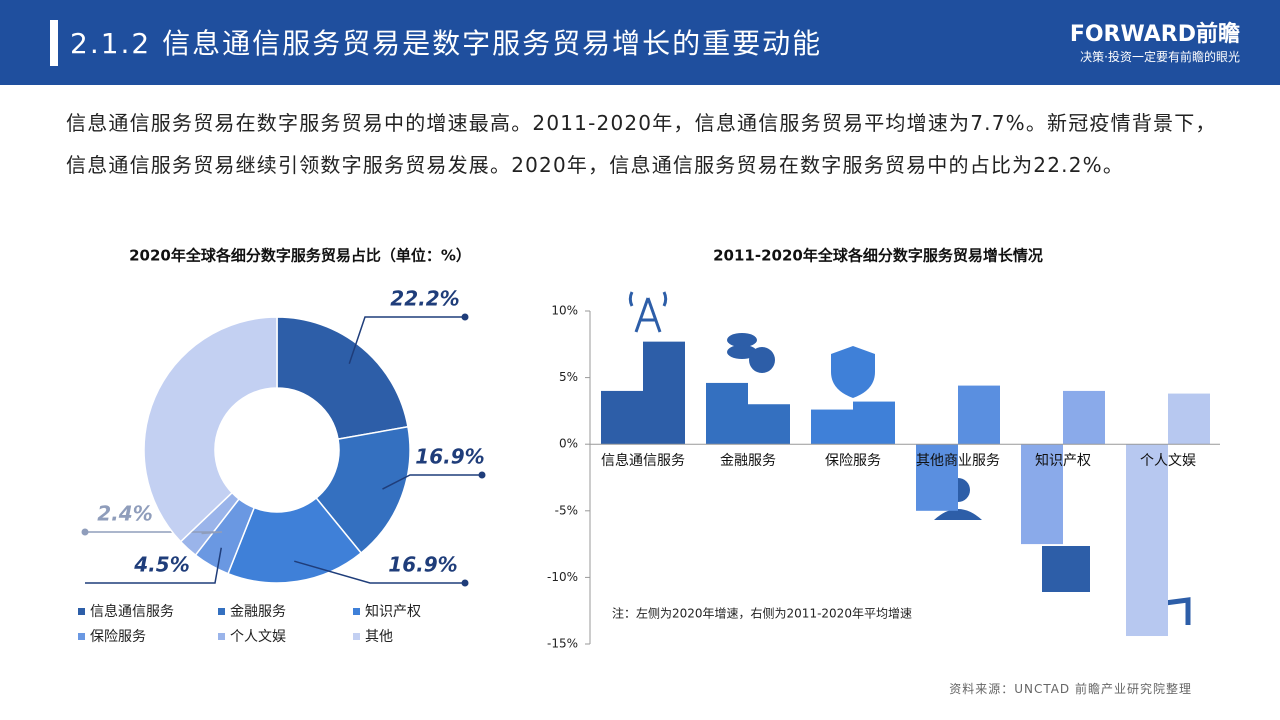 Image resolution: width=1280 pixels, height=720 pixels. I want to click on data-label: 22.2%, so click(424, 299).